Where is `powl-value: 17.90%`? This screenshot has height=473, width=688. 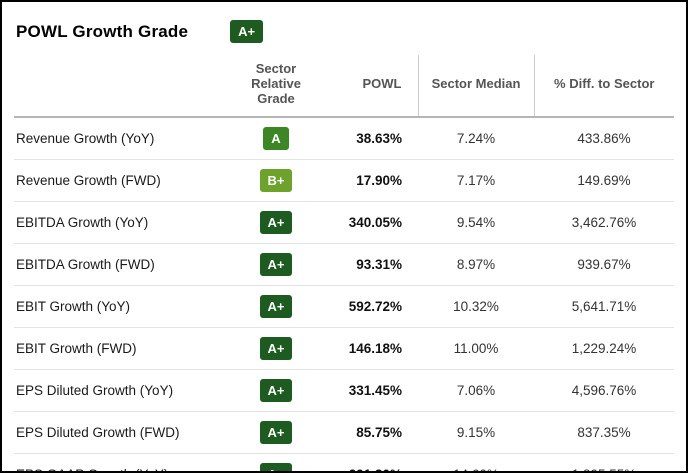
powl-value: 17.90% is located at coordinates (372, 180).